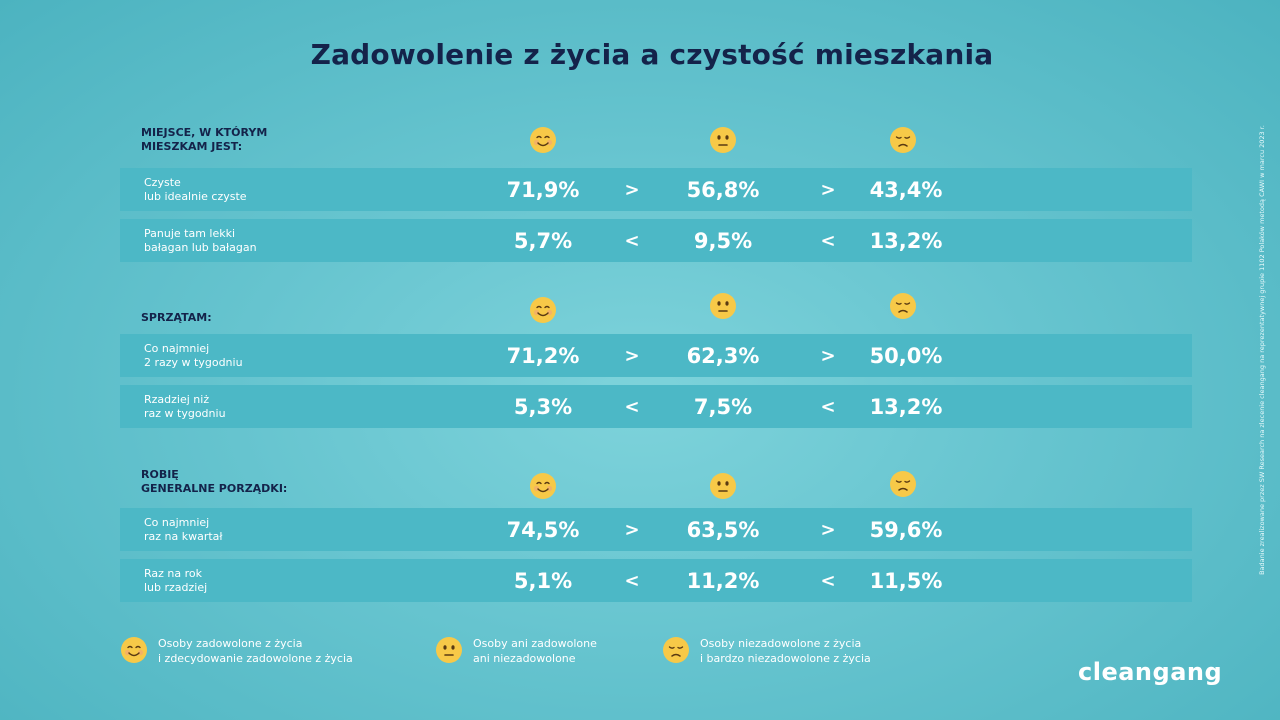  What do you see at coordinates (656, 306) in the screenshot?
I see `section-header: SPRZĄTAM:` at bounding box center [656, 306].